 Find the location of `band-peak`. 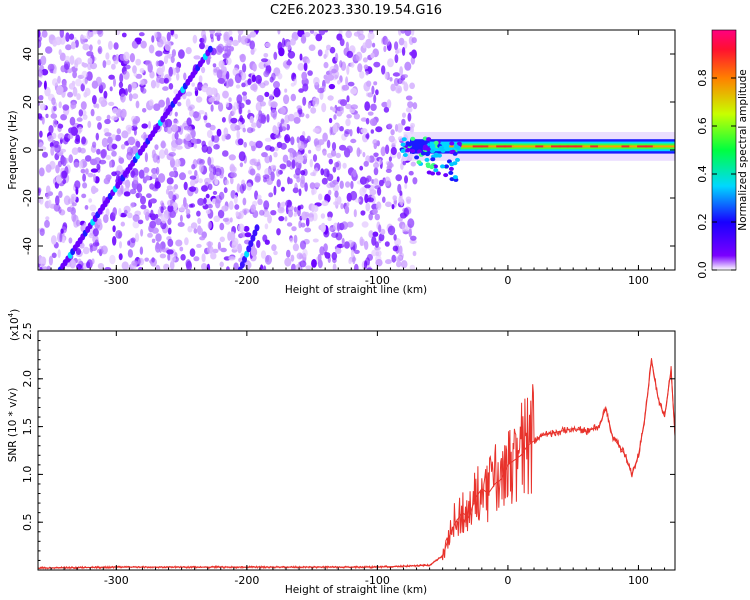

band-peak is located at coordinates (579, 146).